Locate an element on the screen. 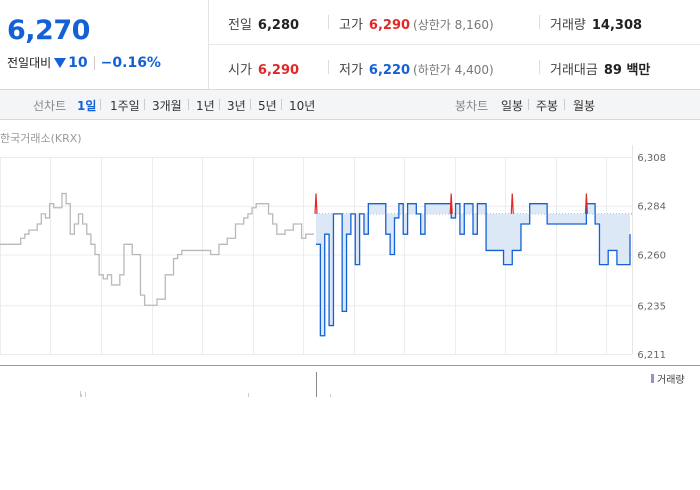  day-low: 저가 6,220 (하한가 4,400) is located at coordinates (416, 68).